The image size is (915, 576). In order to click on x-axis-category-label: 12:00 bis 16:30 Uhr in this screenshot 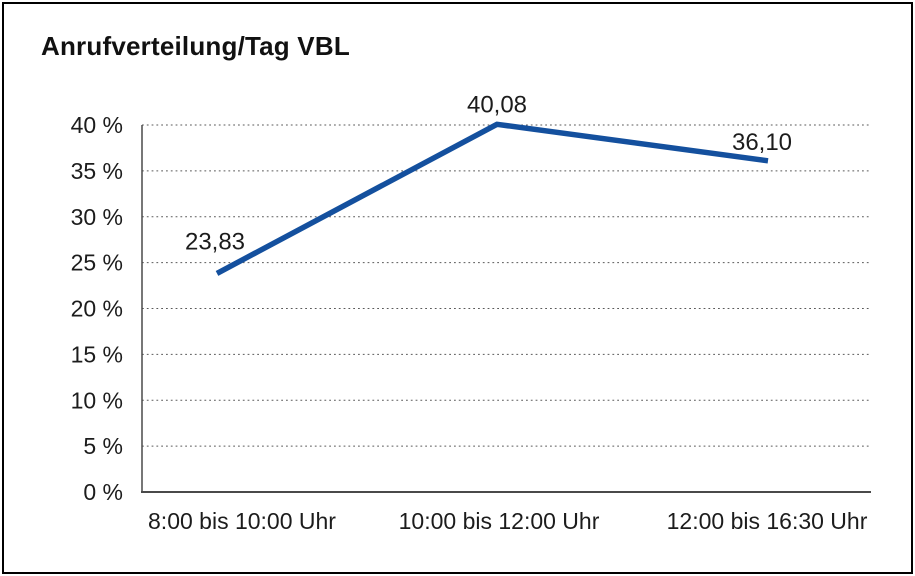, I will do `click(767, 521)`.